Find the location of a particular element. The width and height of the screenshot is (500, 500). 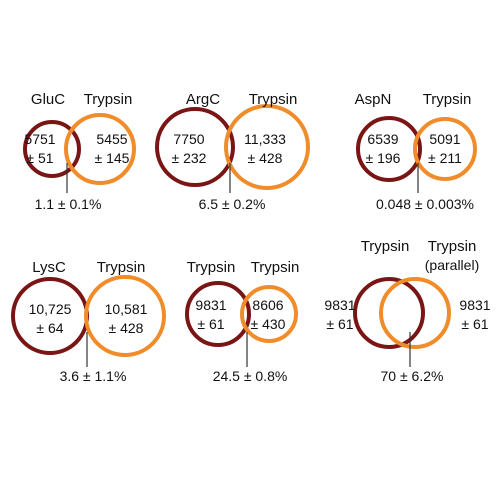

right-count-value: 11,333 is located at coordinates (265, 139).